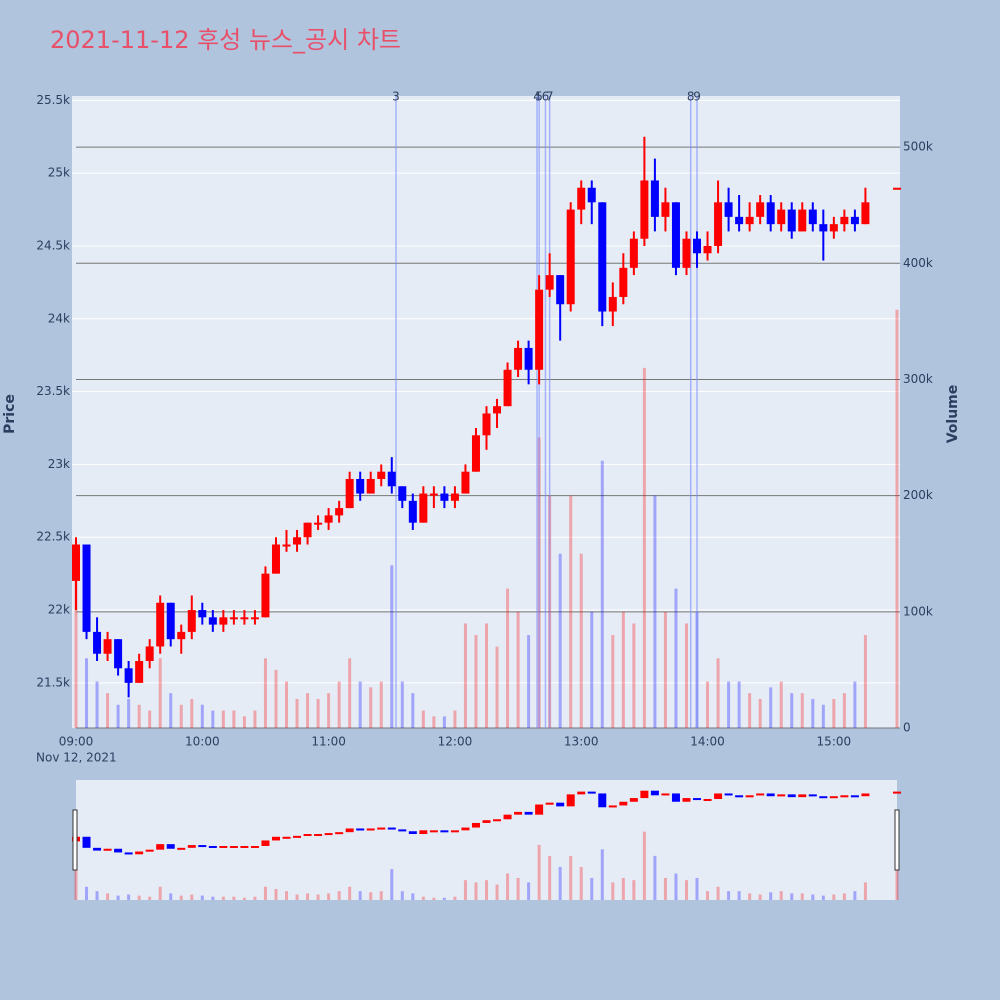  Describe the element at coordinates (539, 97) in the screenshot. I see `news-label: 5` at that location.